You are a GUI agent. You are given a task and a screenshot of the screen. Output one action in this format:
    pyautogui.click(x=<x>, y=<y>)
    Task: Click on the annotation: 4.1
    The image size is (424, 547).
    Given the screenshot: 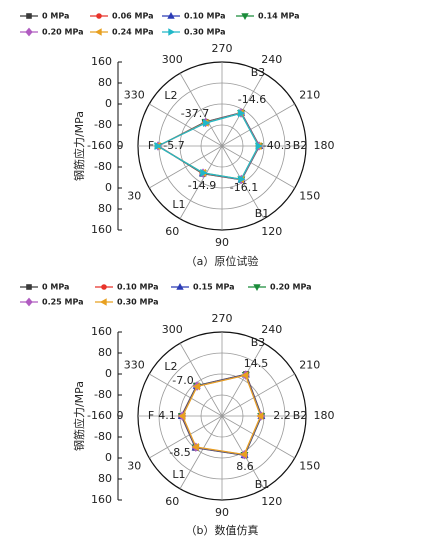 What is the action you would take?
    pyautogui.click(x=167, y=415)
    